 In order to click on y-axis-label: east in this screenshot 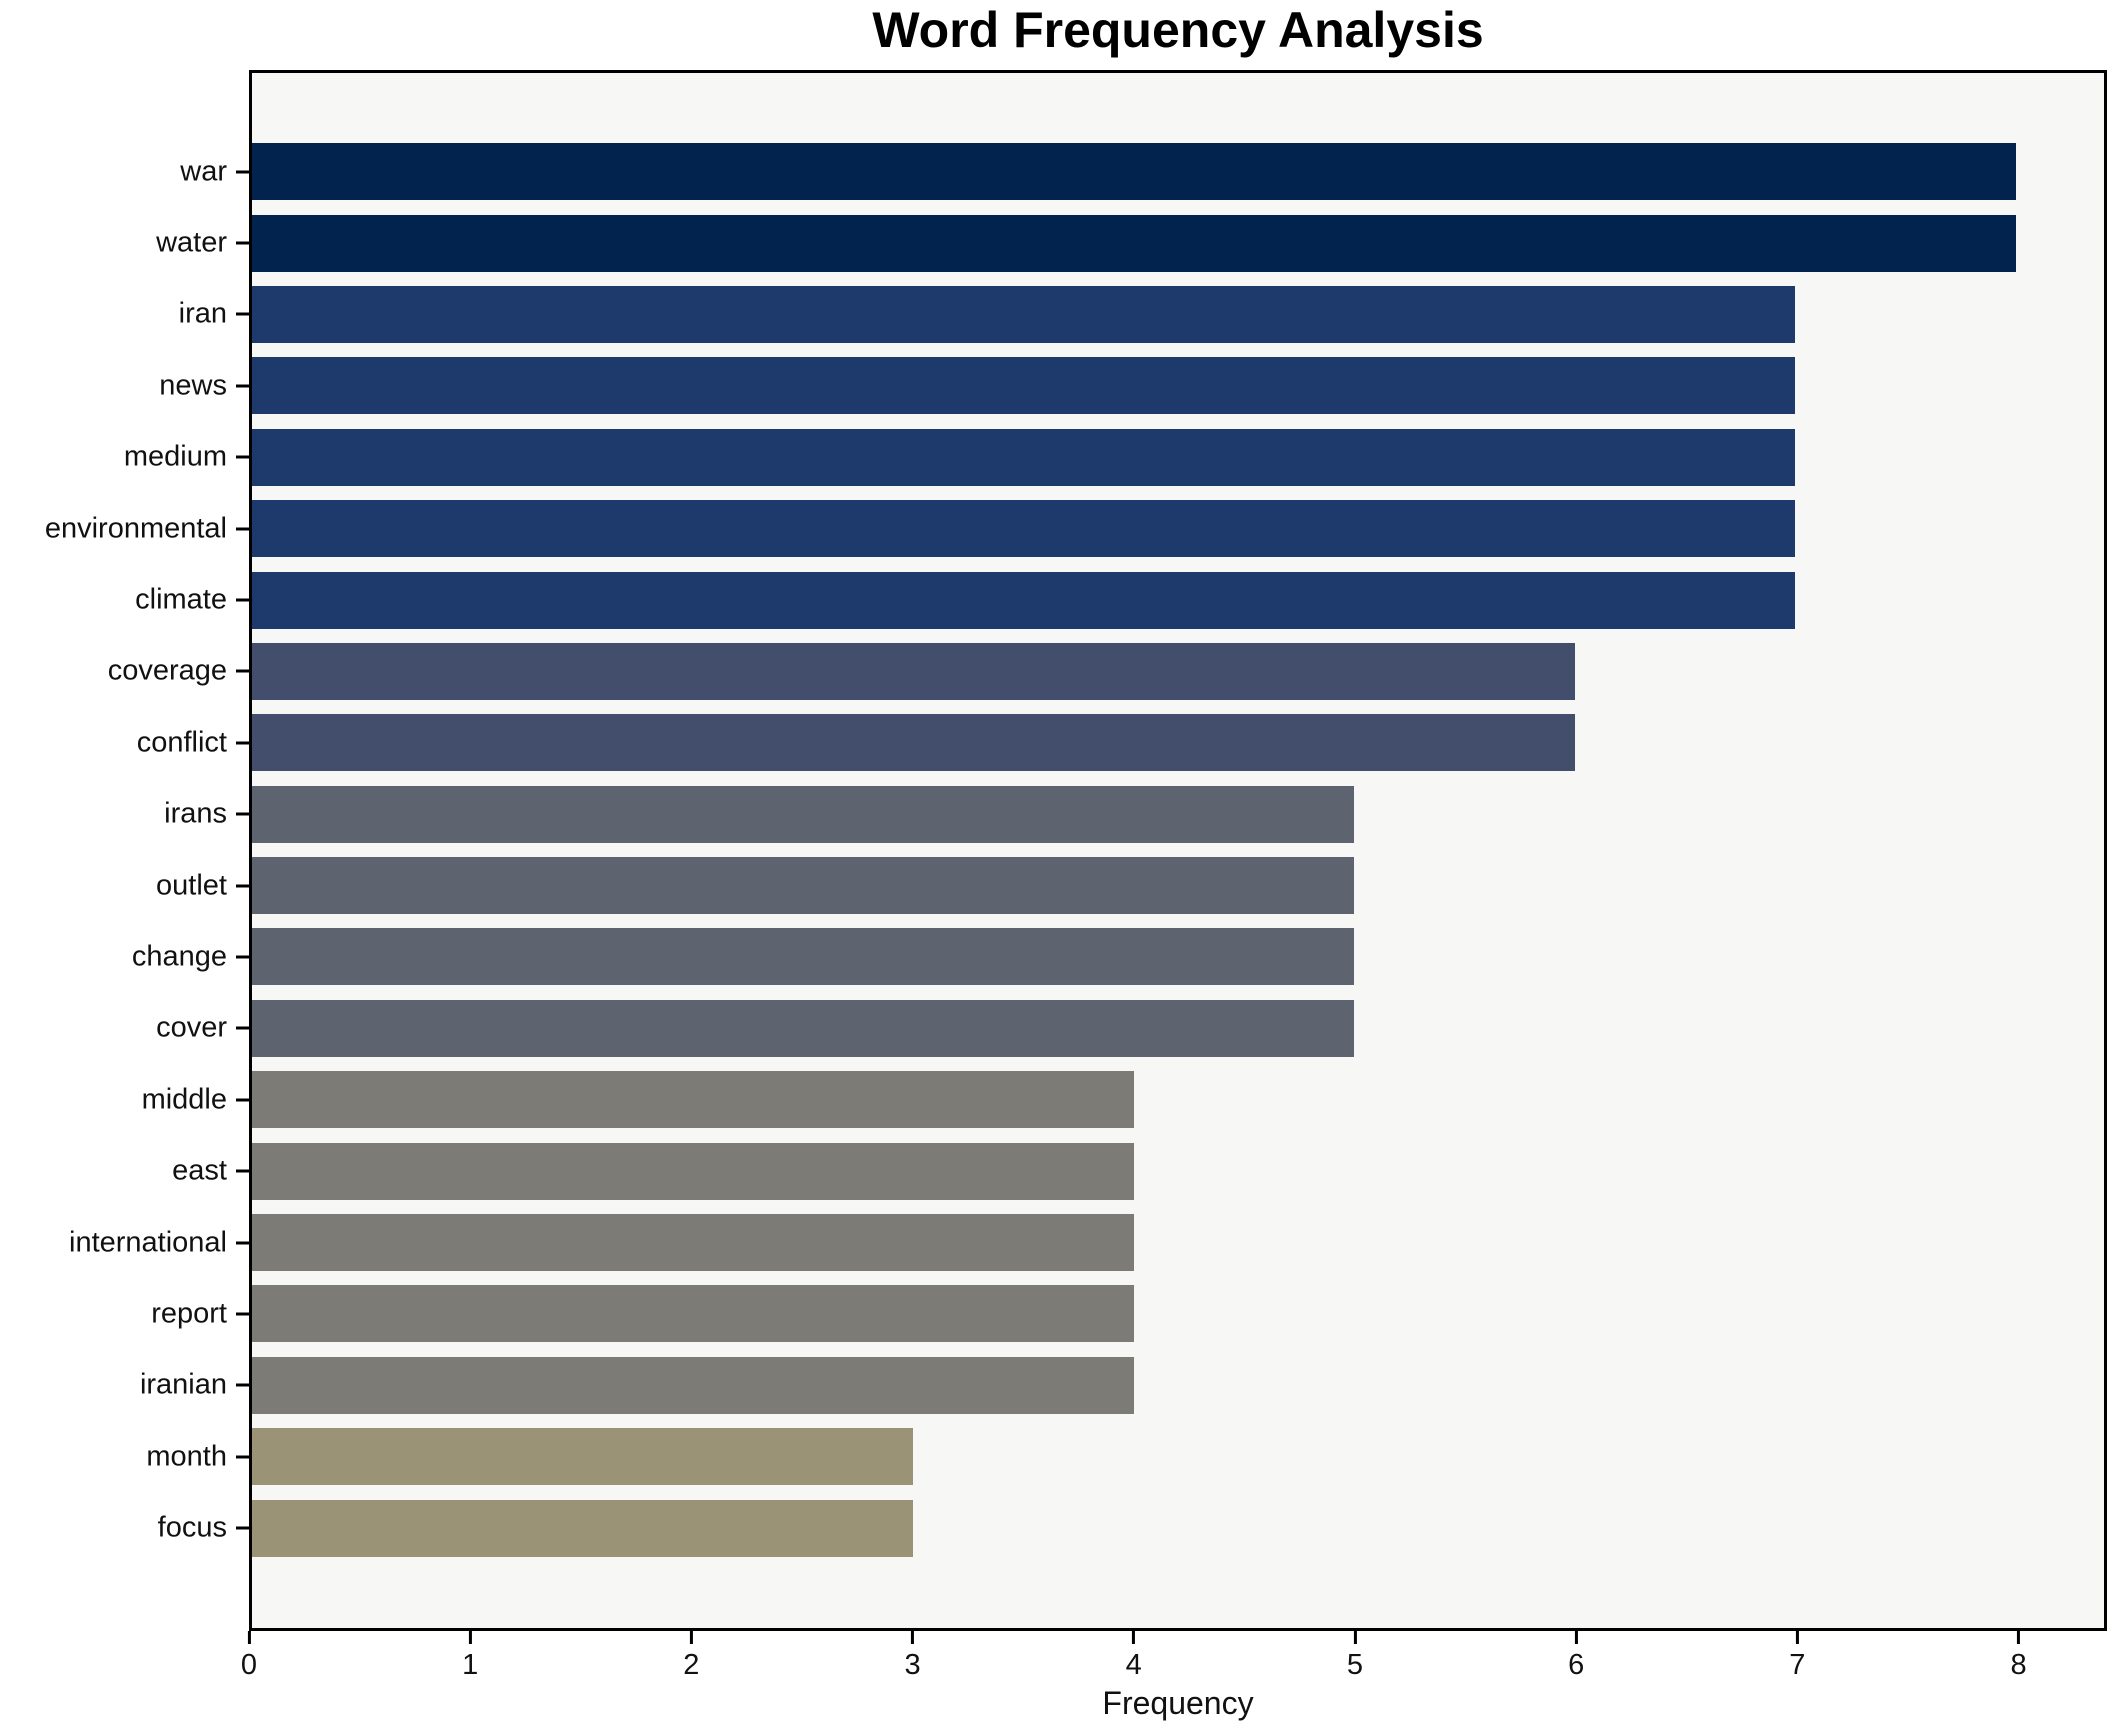, I will do `click(199, 1170)`.